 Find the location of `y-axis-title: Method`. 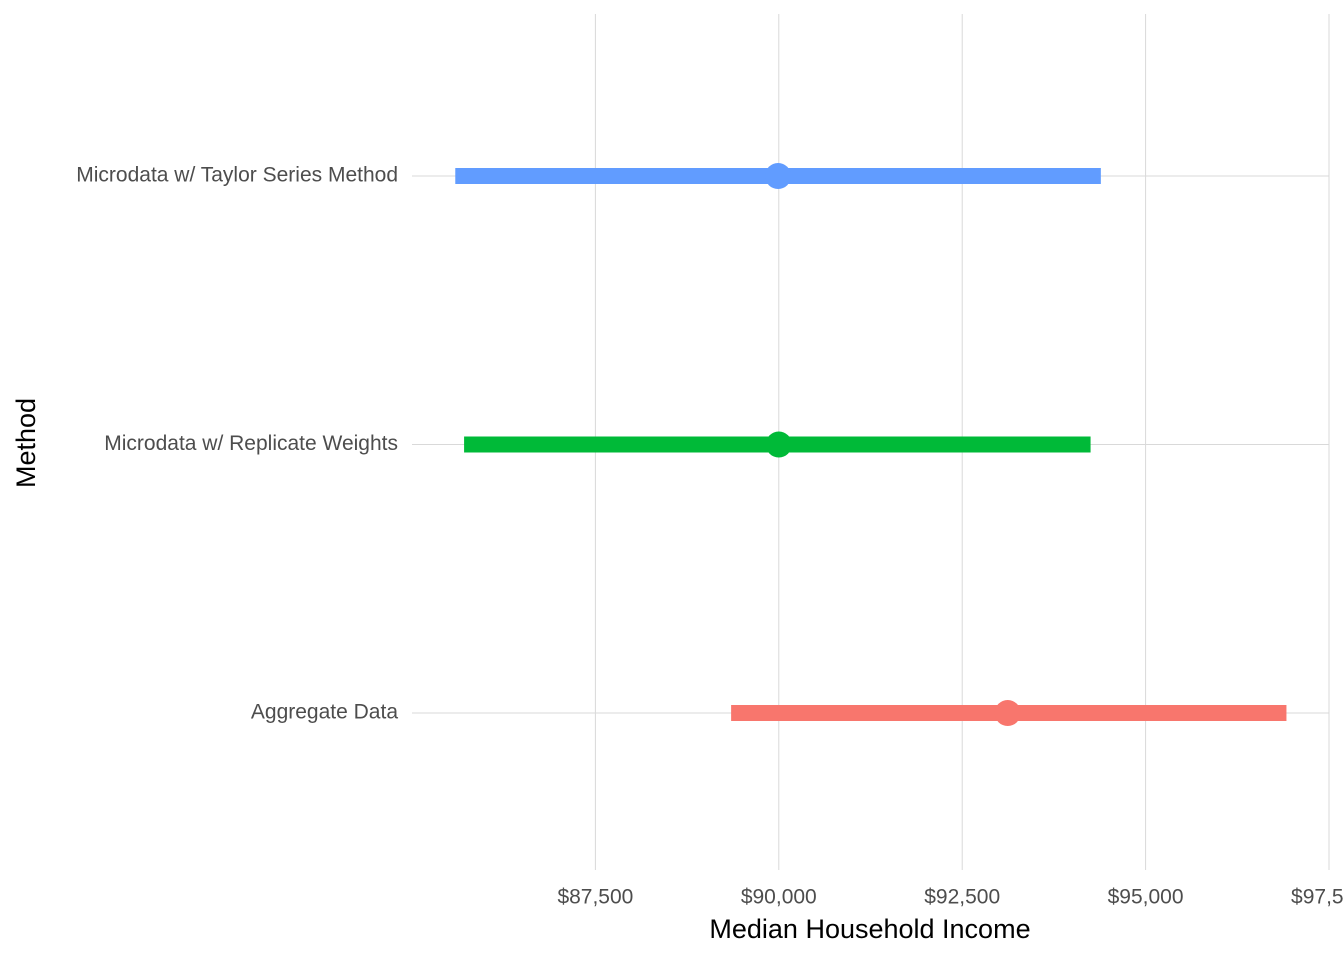

y-axis-title: Method is located at coordinates (26, 443).